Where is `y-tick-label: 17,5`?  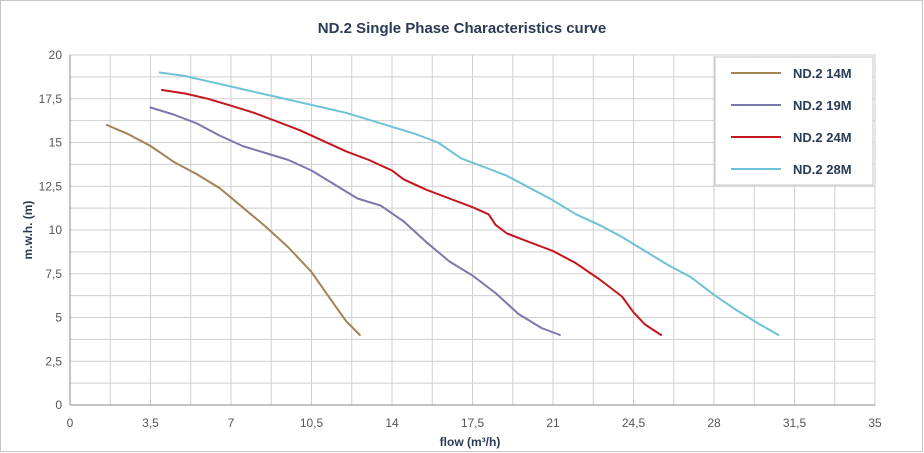 y-tick-label: 17,5 is located at coordinates (51, 99).